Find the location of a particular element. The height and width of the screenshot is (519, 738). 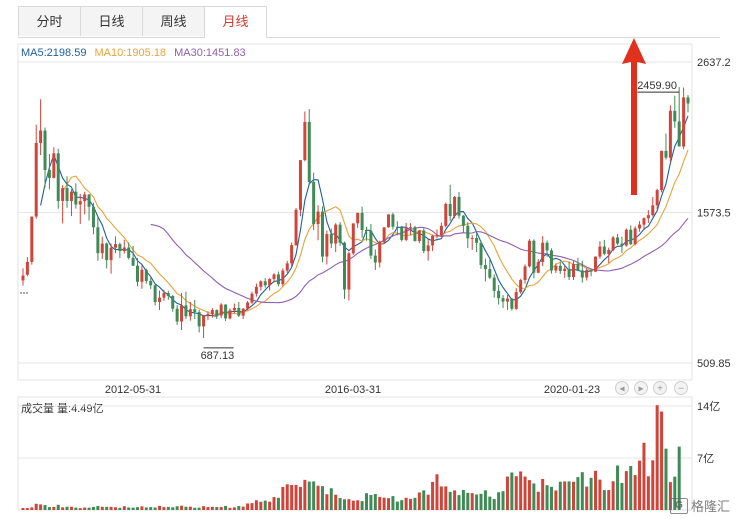

zoom-out-icon: − is located at coordinates (681, 388).